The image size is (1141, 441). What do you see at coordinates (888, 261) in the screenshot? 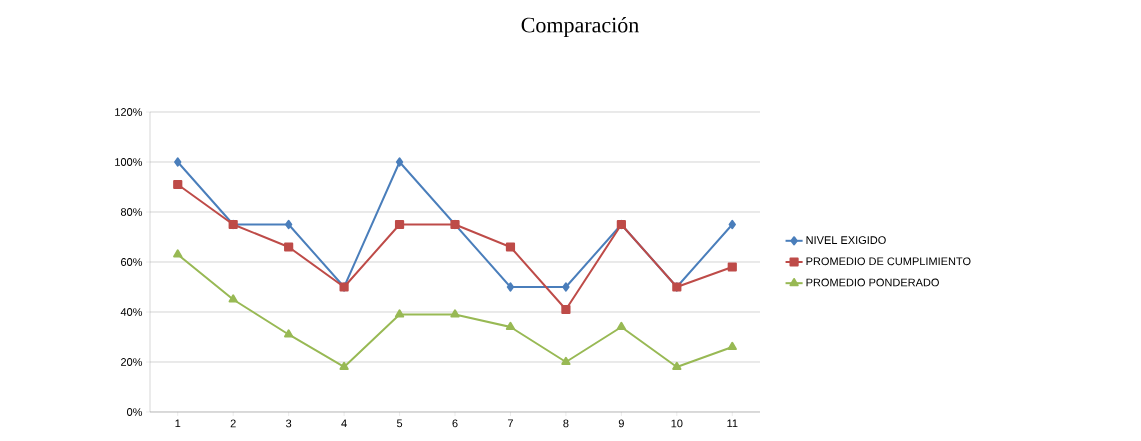
I see `legend-label: PROMEDIO DE CUMPLIMIENTO` at bounding box center [888, 261].